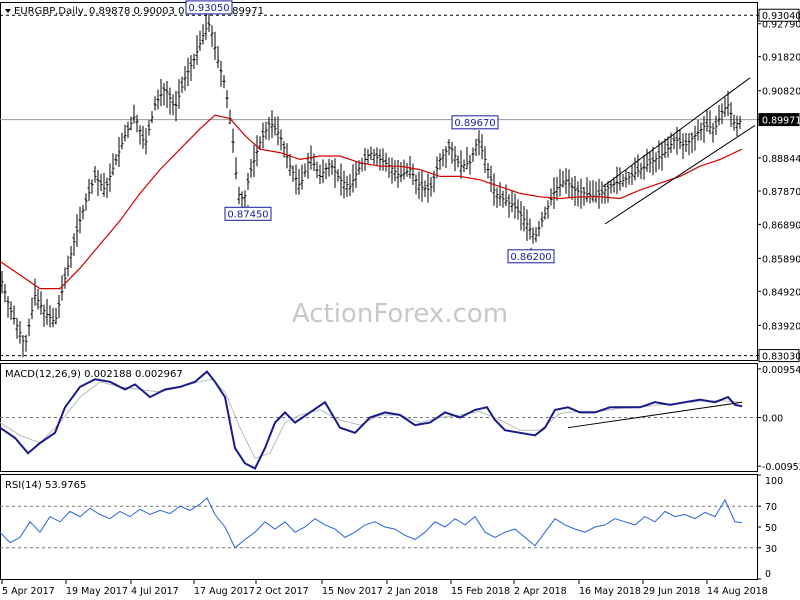 This screenshot has width=800, height=600. I want to click on y-tick-label: 0.88844, so click(781, 159).